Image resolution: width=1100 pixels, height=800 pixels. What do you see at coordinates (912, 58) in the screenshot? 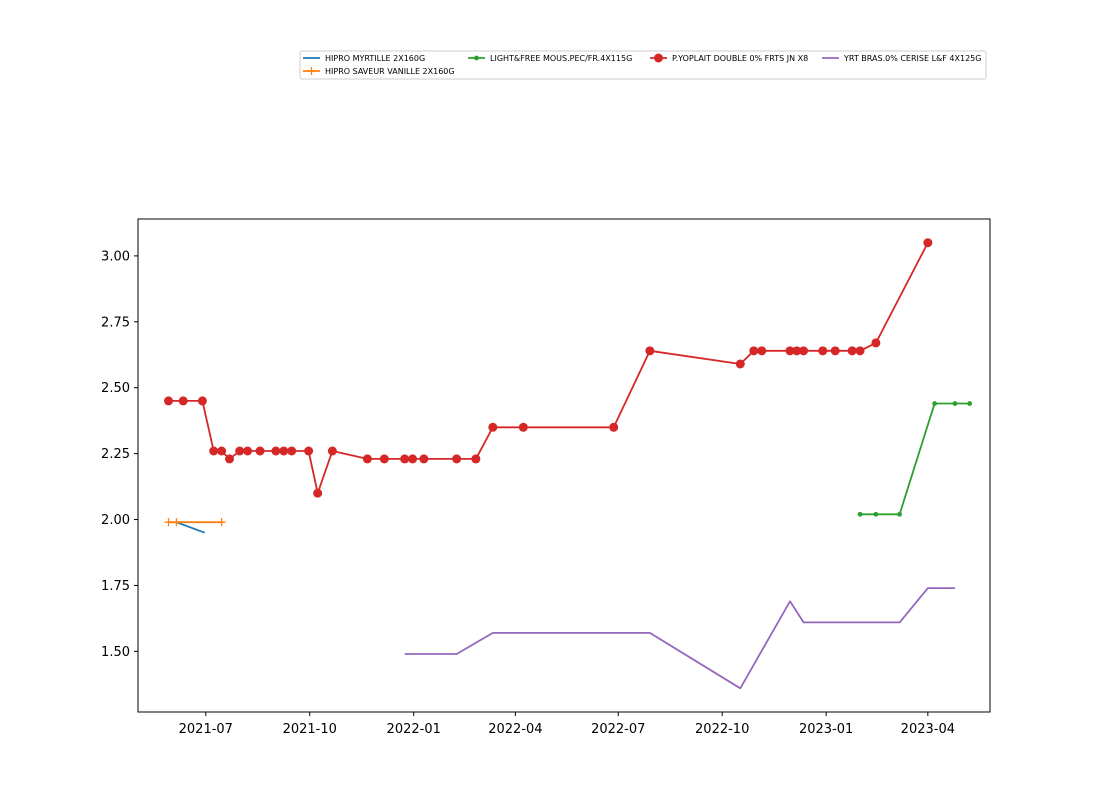
I see `legend-label: YRT BRAS.0% CERISE L&F 4X125G` at bounding box center [912, 58].